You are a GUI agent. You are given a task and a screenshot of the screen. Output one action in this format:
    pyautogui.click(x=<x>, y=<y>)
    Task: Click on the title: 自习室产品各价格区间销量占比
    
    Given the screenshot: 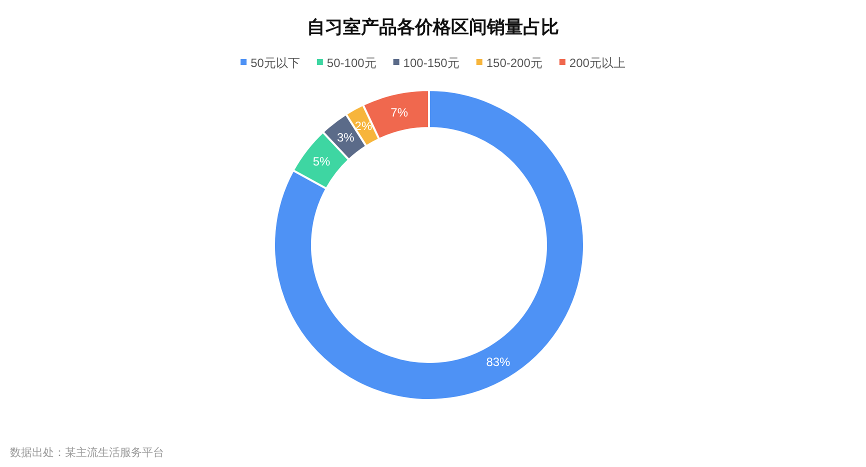 What is the action you would take?
    pyautogui.click(x=433, y=27)
    